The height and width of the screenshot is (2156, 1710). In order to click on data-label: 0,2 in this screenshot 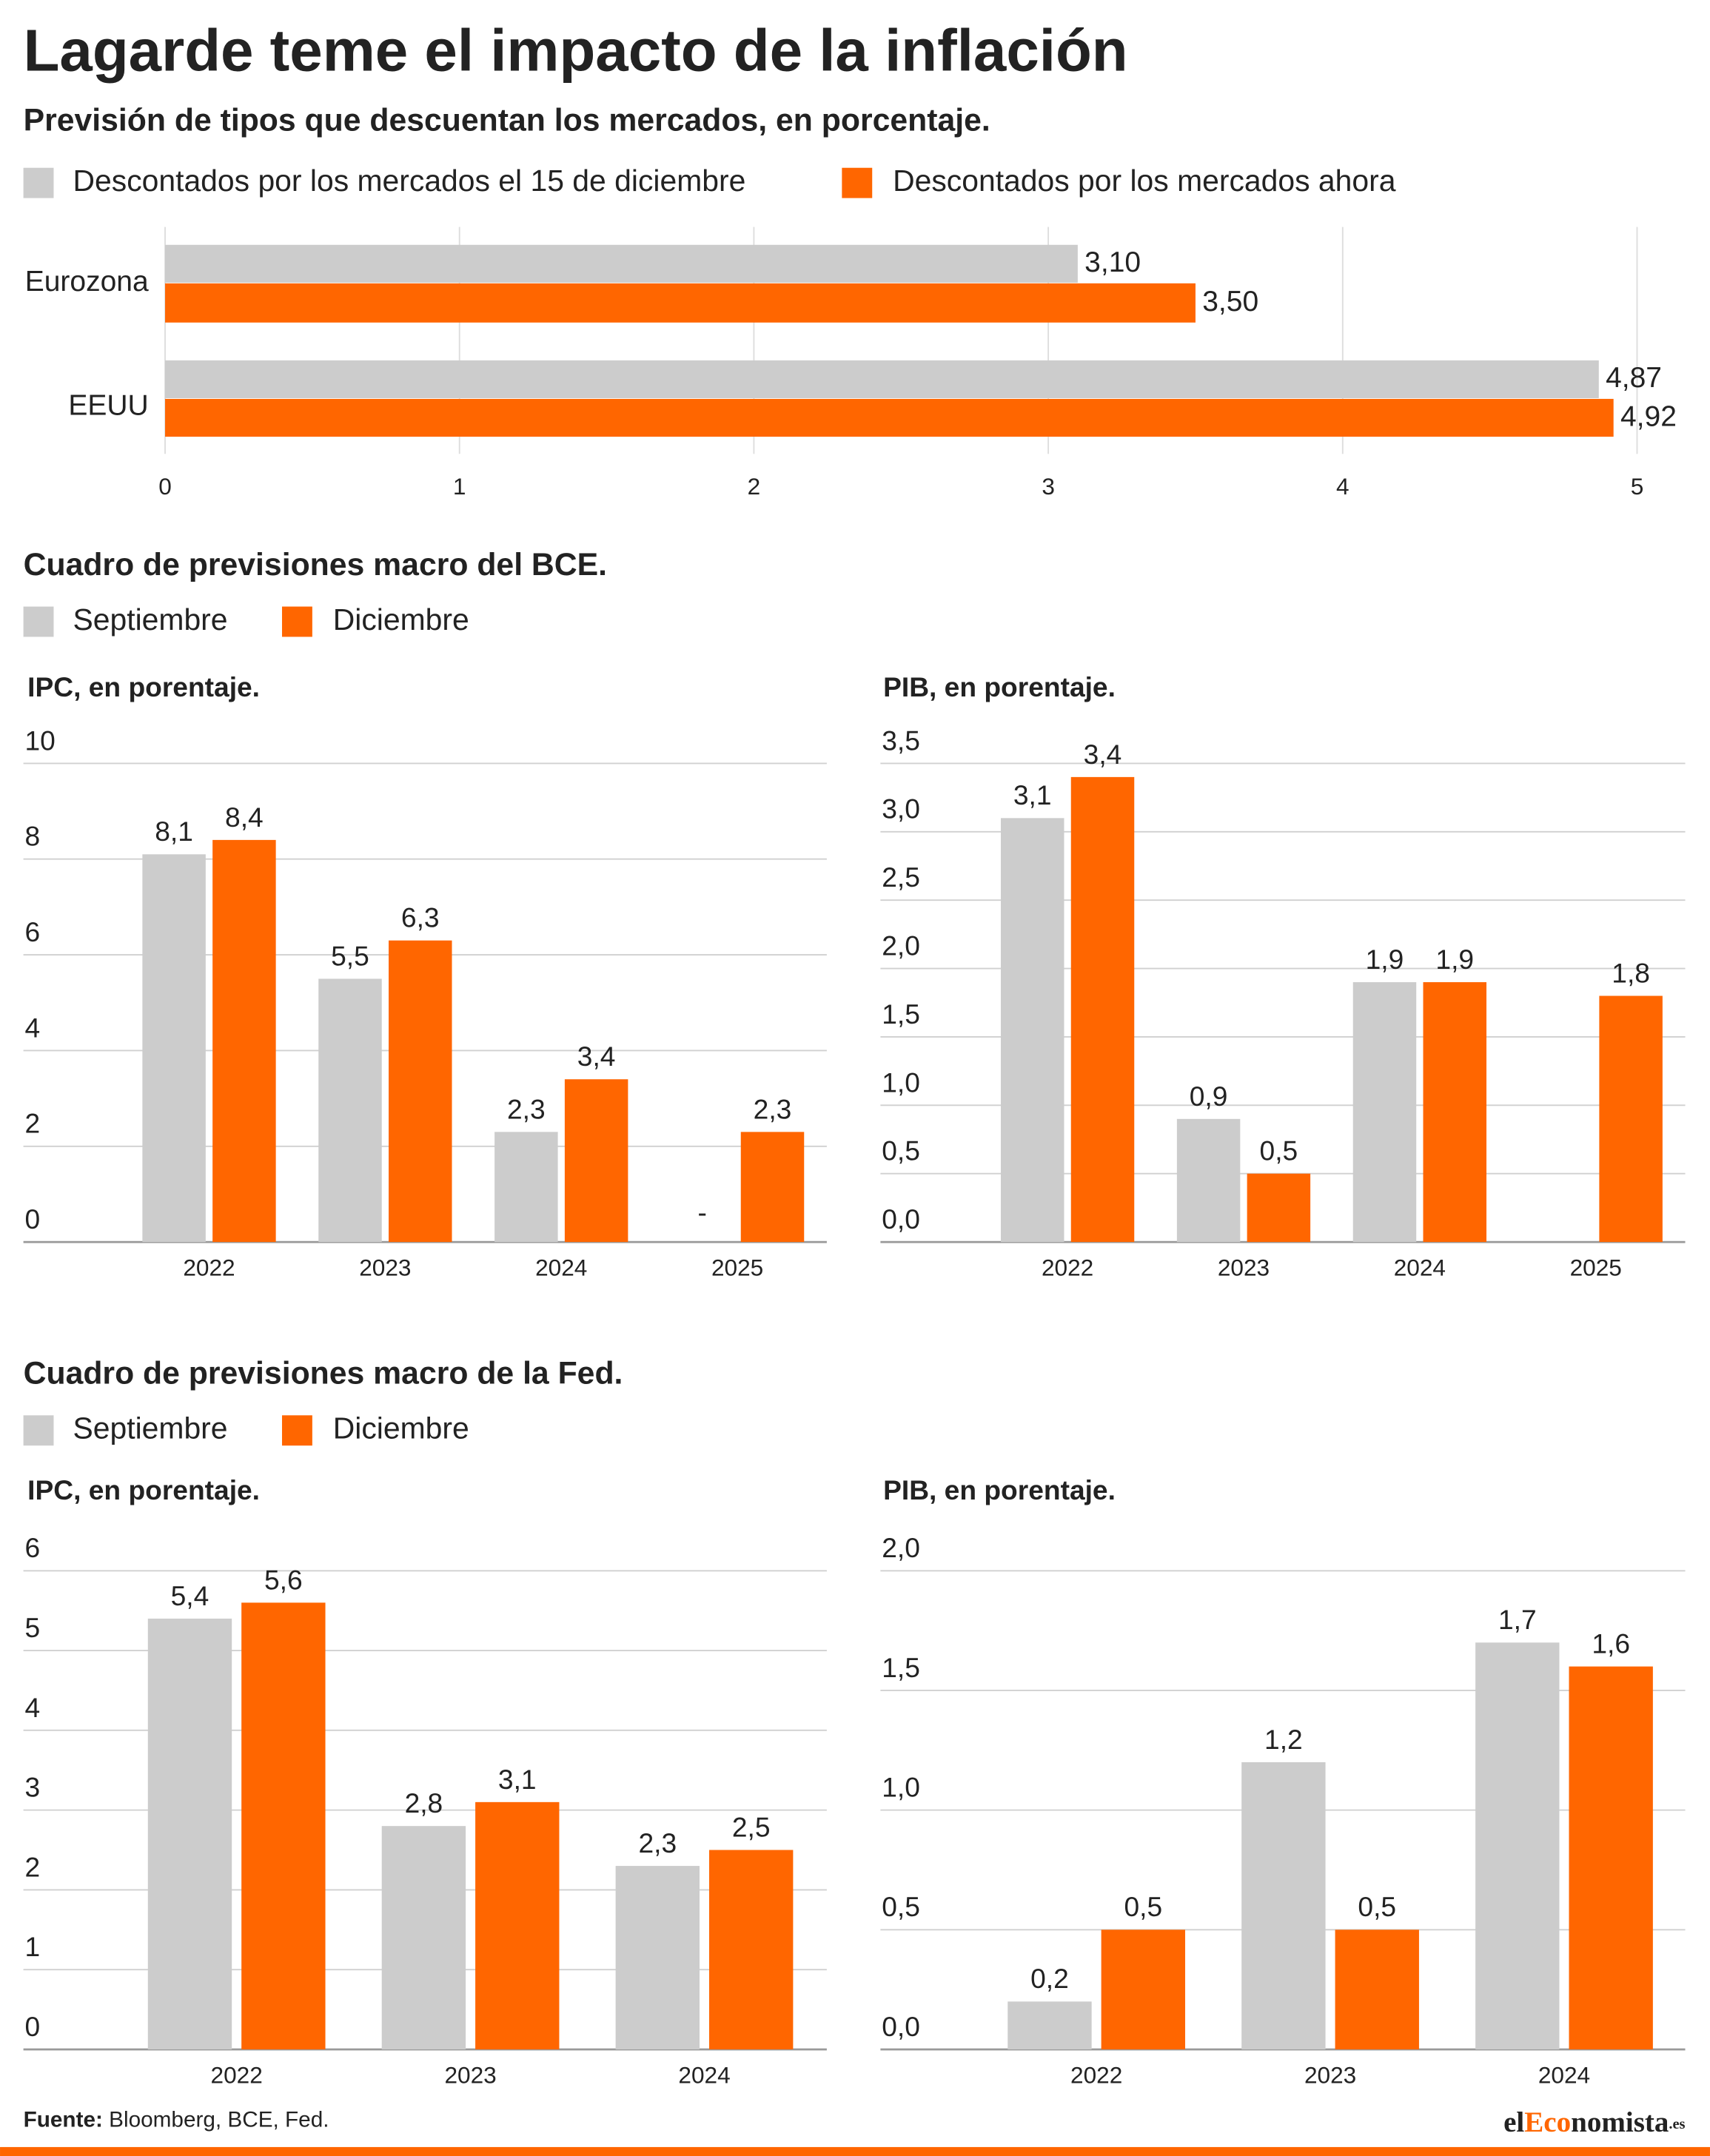, I will do `click(1049, 1978)`.